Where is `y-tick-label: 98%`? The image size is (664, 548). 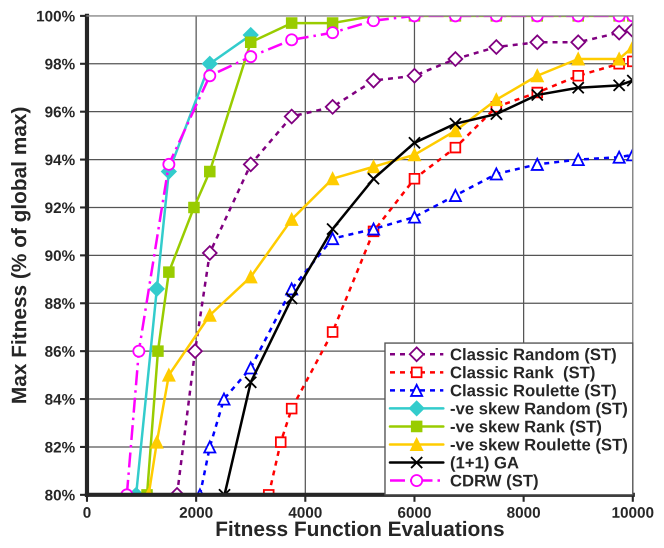
y-tick-label: 98% is located at coordinates (60, 64).